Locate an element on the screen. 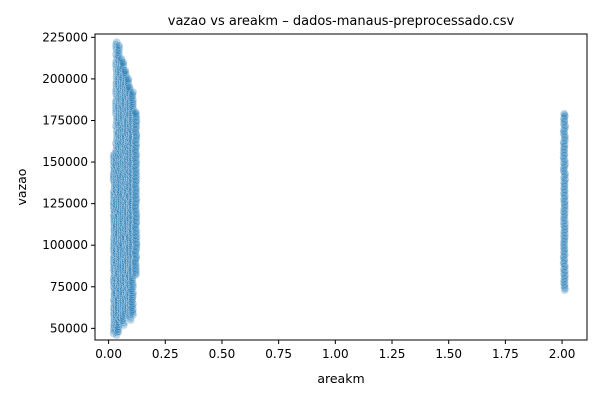 The height and width of the screenshot is (400, 600). x-tick-label: 1.50 is located at coordinates (448, 354).